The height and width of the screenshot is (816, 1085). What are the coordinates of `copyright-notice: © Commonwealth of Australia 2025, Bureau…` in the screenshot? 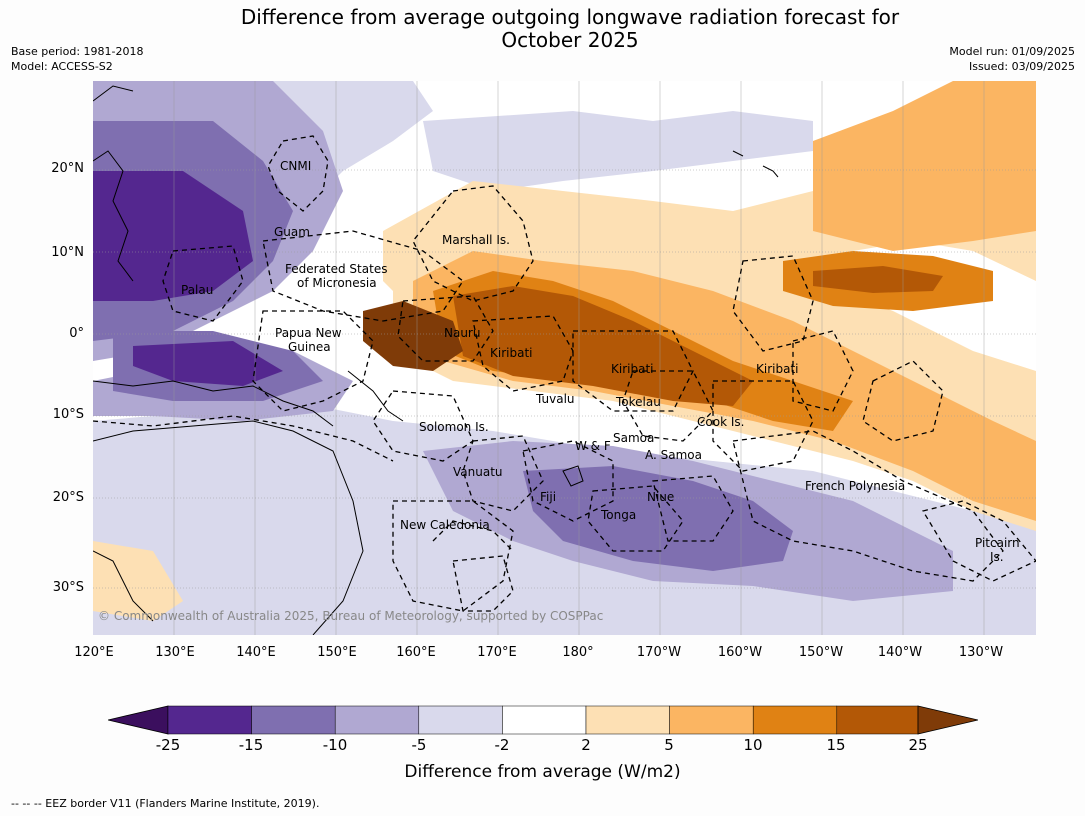 It's located at (351, 616).